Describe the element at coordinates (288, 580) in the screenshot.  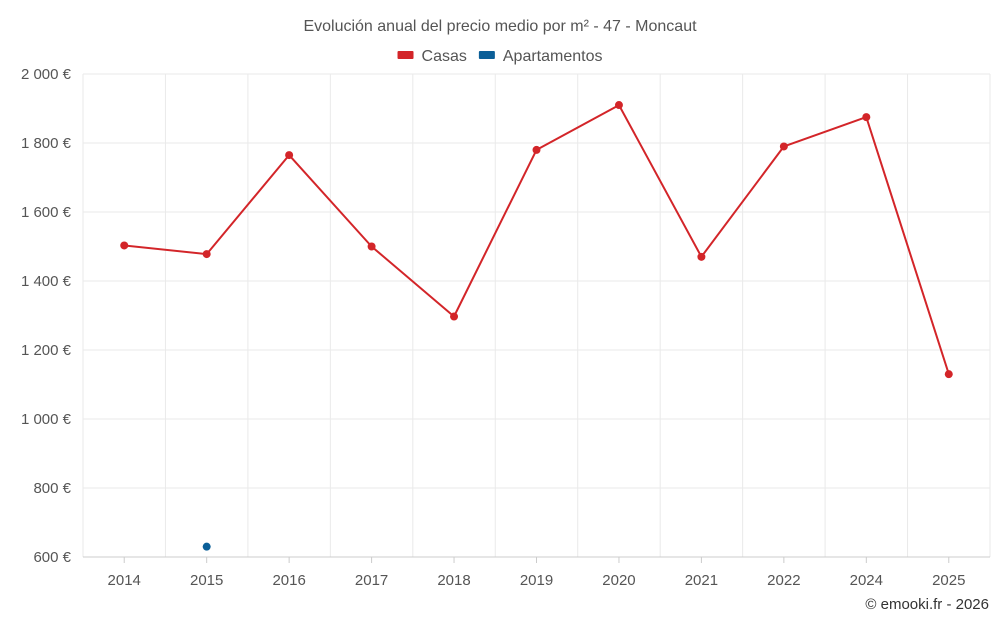
I see `x-tick-label: 2016` at that location.